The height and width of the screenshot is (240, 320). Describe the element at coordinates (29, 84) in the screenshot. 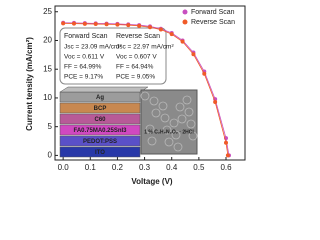

I see `y-axis-label: Current tensity (mA/cm²)` at that location.